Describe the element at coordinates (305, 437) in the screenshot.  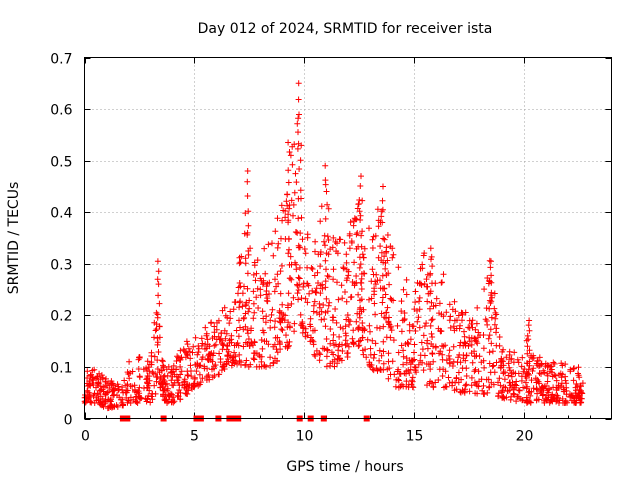
I see `x-tick-label: 10` at that location.